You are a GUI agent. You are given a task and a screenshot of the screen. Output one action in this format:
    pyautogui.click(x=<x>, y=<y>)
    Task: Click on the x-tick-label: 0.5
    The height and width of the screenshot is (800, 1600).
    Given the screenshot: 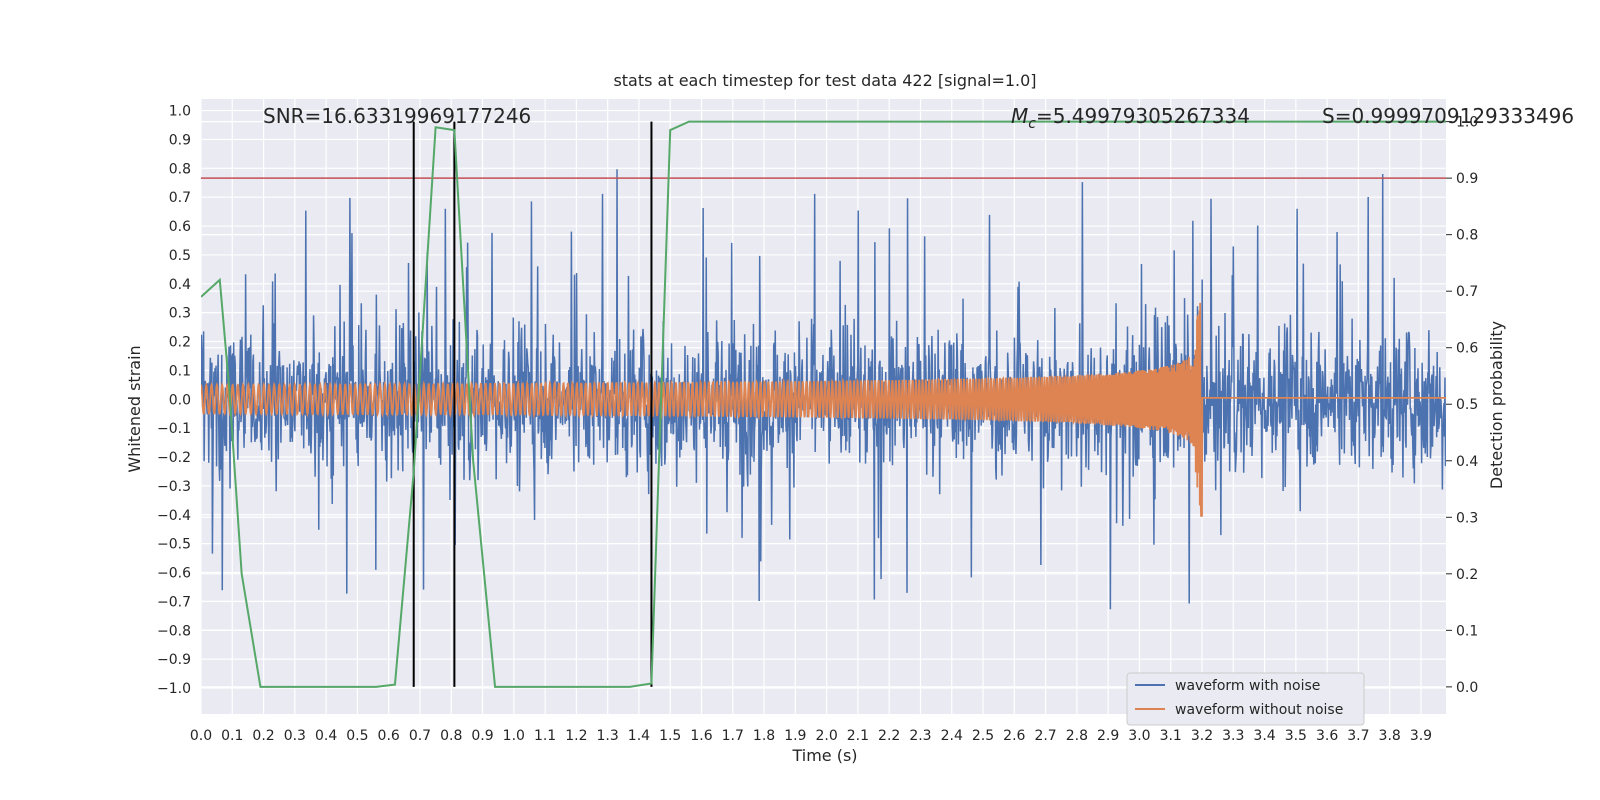 What is the action you would take?
    pyautogui.click(x=357, y=736)
    